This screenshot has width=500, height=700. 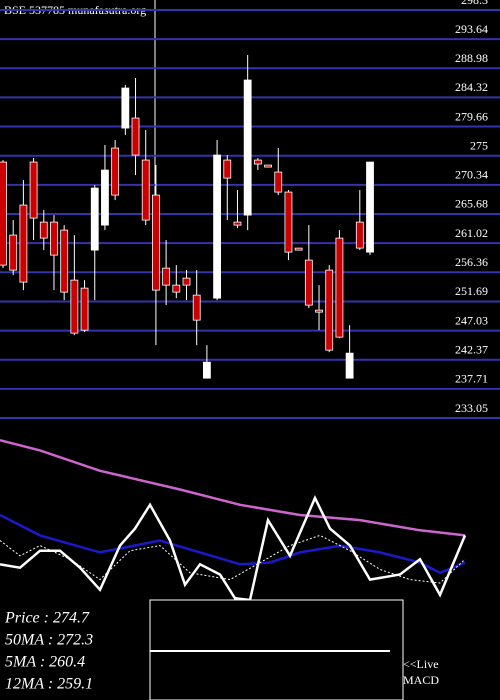 What do you see at coordinates (471, 204) in the screenshot?
I see `y-tick-label: 265.68` at bounding box center [471, 204].